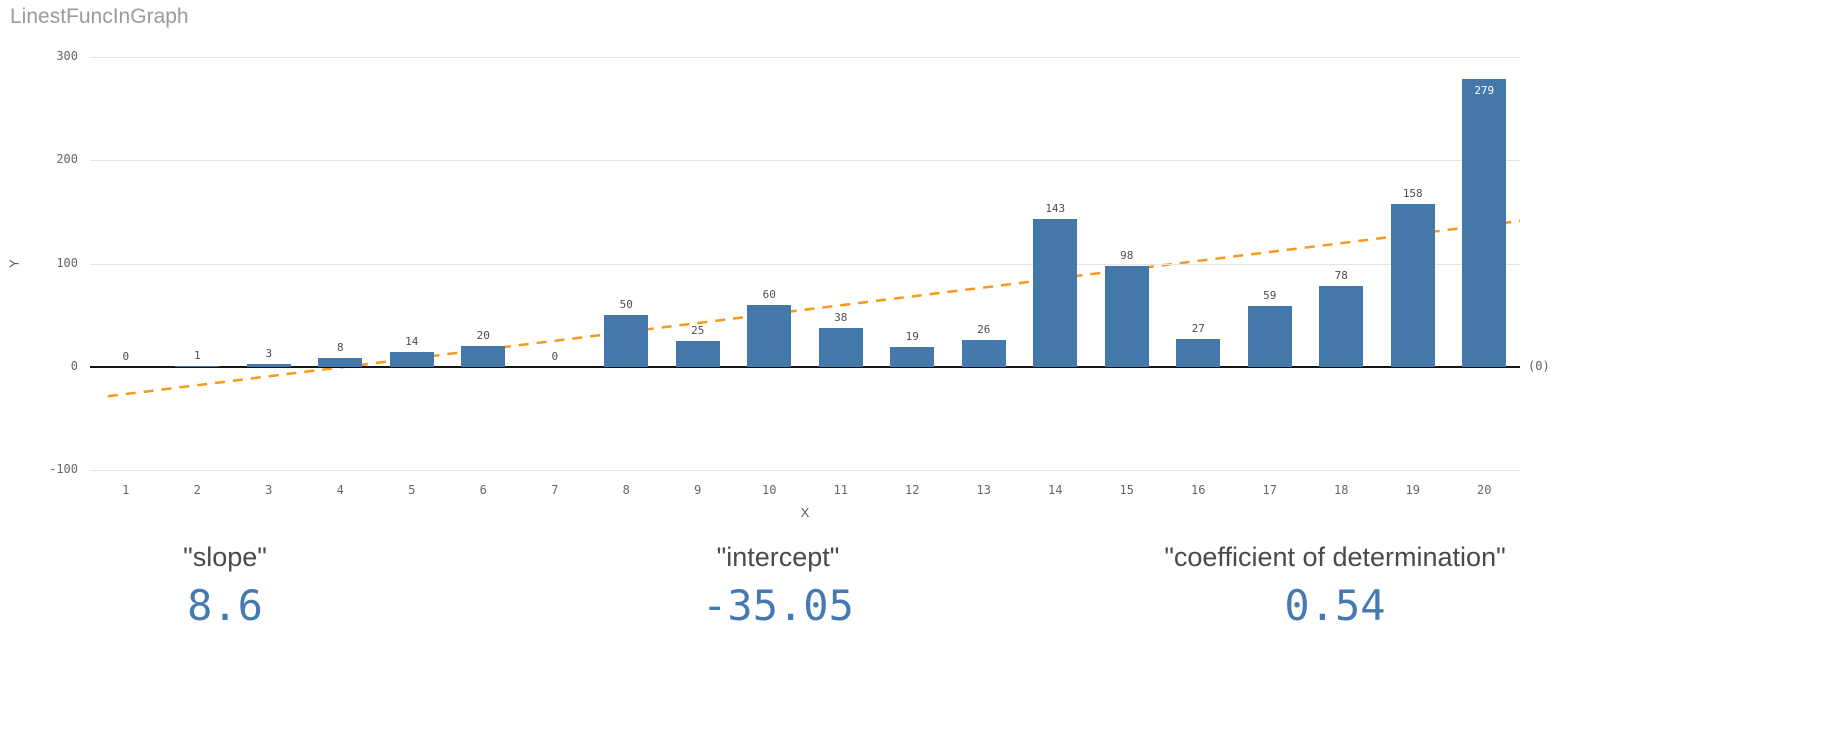  I want to click on bar-value-label: 1, so click(197, 355).